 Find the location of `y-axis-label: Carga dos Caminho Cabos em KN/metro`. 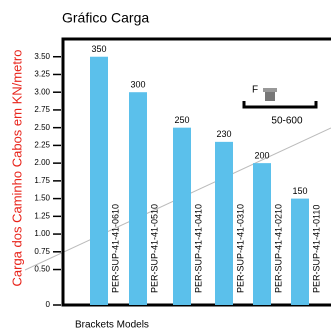

y-axis-label: Carga dos Caminho Cabos em KN/metro is located at coordinates (16, 168).